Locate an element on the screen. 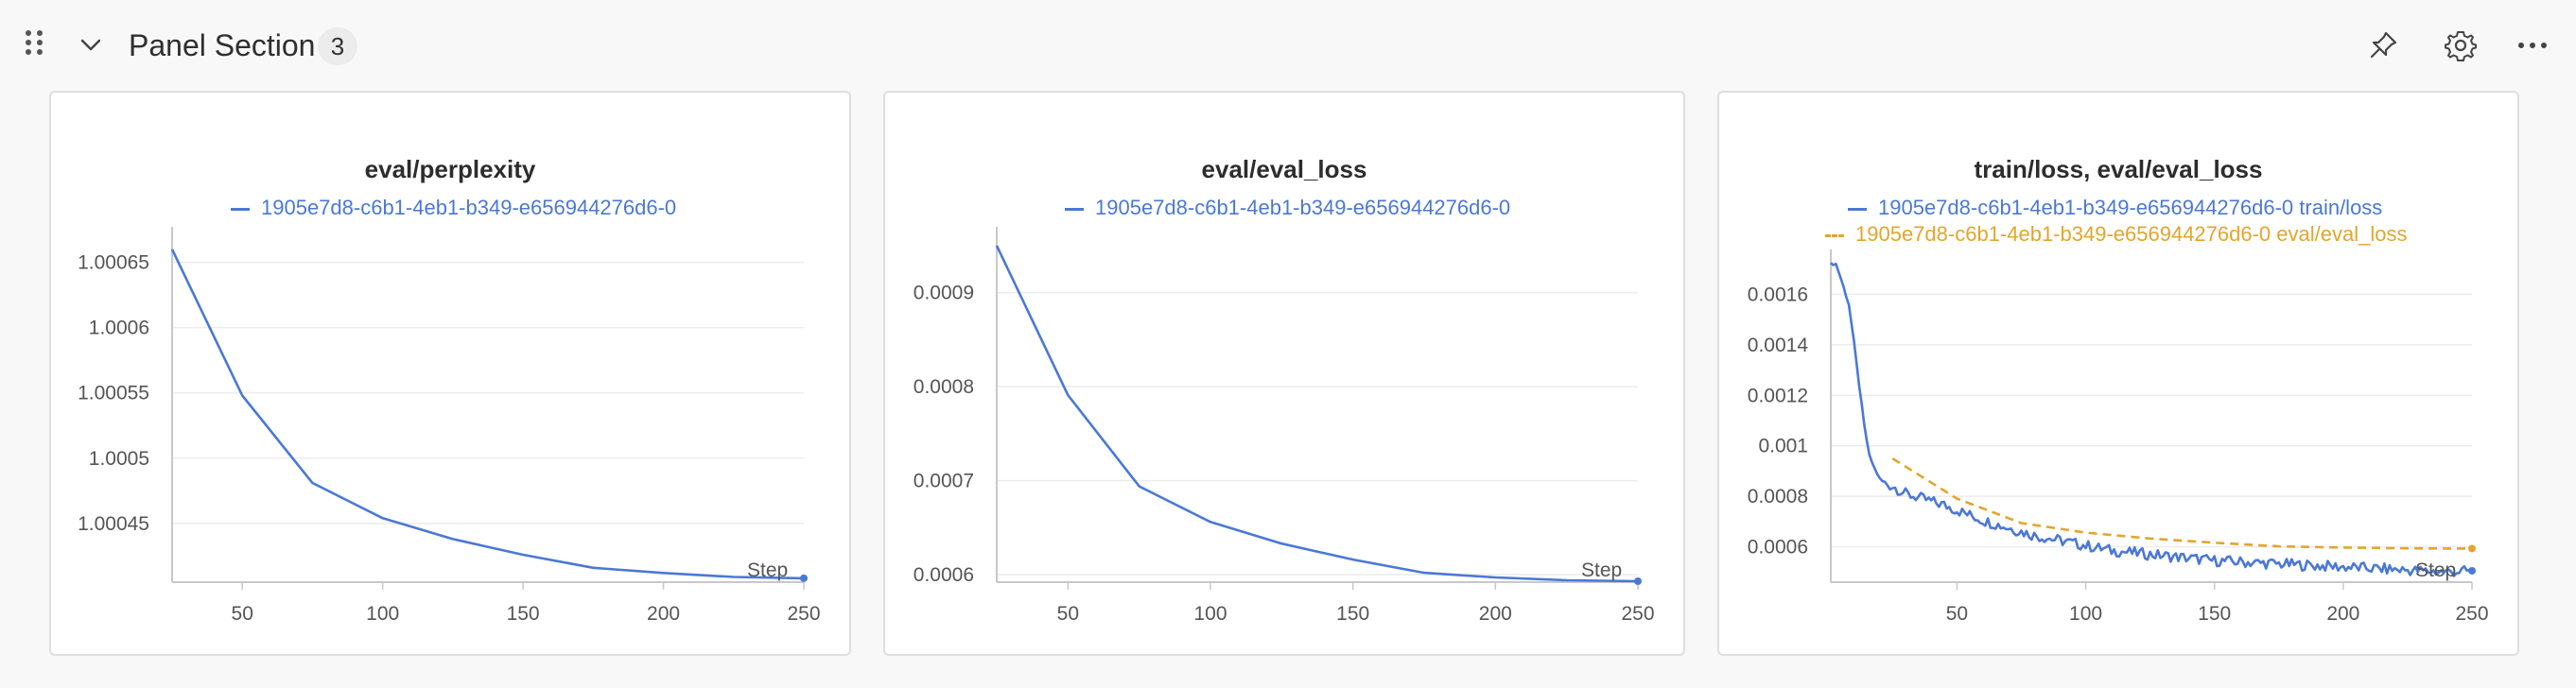 Image resolution: width=2576 pixels, height=688 pixels. y-tick-label: 1.0006 is located at coordinates (119, 328).